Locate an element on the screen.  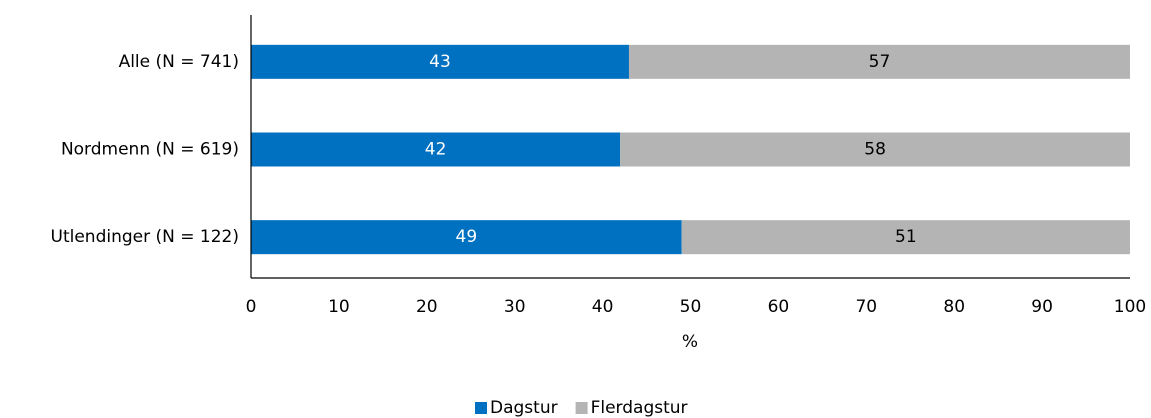
y-tick-label: Utlendinger (N = 122) is located at coordinates (145, 237).